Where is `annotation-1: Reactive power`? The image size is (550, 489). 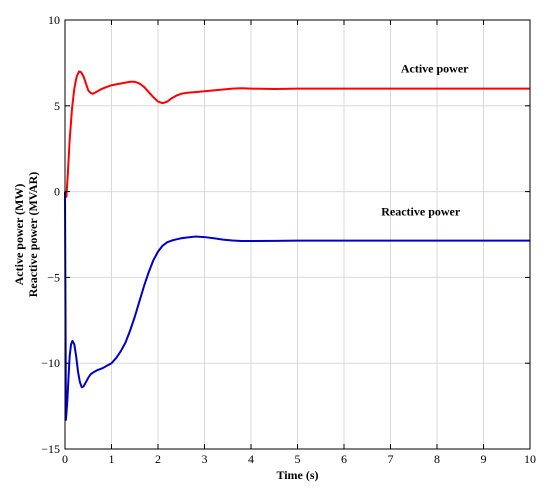
annotation-1: Reactive power is located at coordinates (421, 212).